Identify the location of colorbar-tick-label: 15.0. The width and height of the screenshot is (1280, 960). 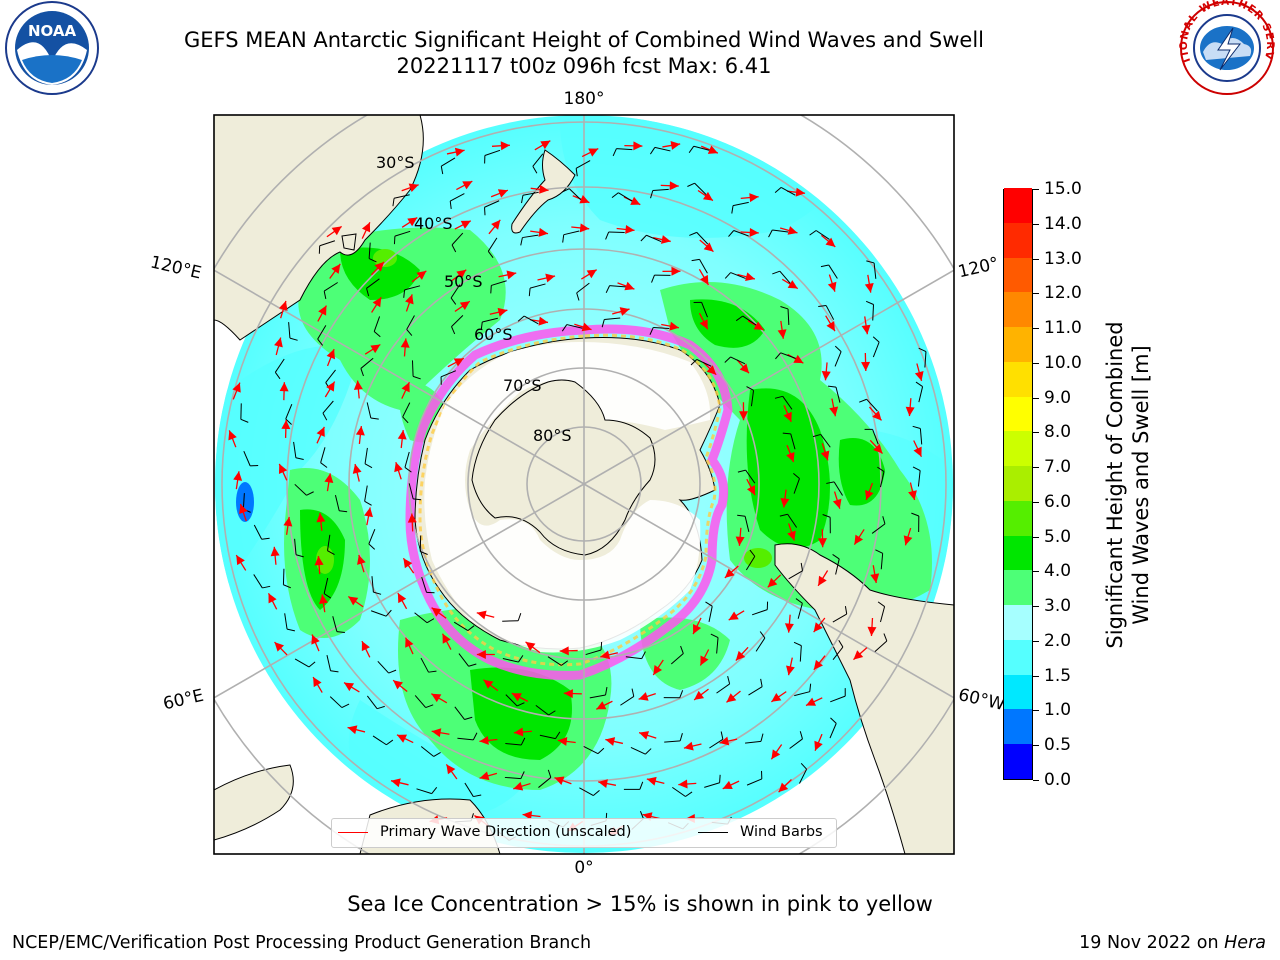
(1063, 189).